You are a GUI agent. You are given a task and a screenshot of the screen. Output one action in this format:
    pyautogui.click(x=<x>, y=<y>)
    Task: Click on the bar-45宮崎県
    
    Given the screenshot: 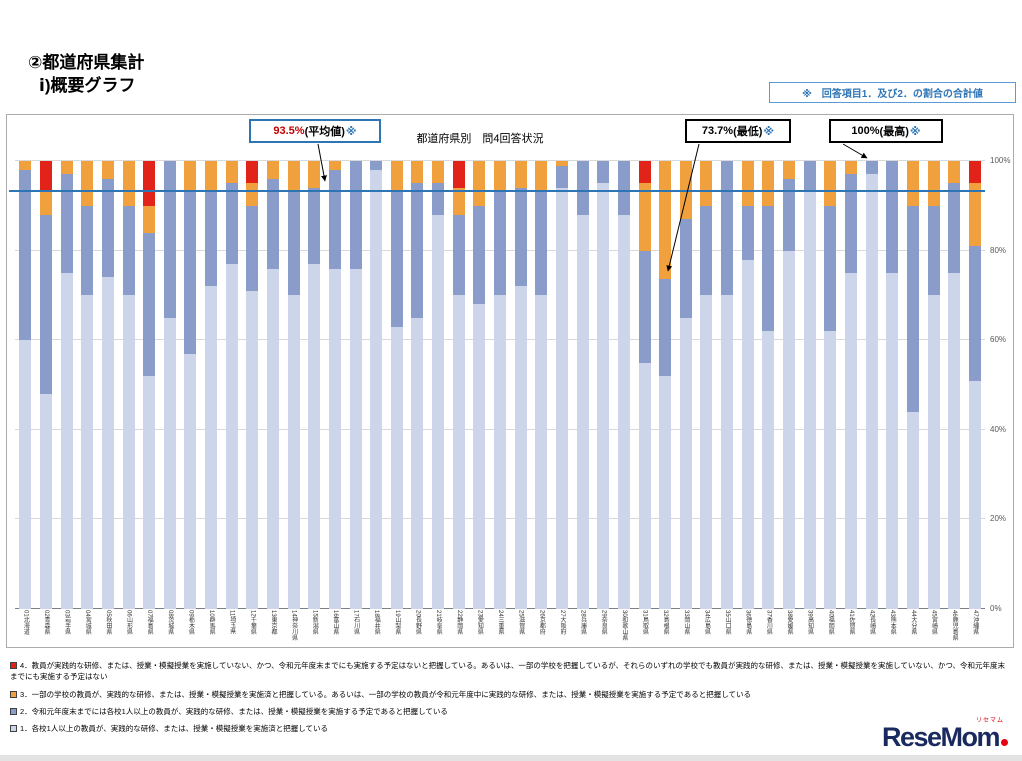 What is the action you would take?
    pyautogui.click(x=933, y=385)
    